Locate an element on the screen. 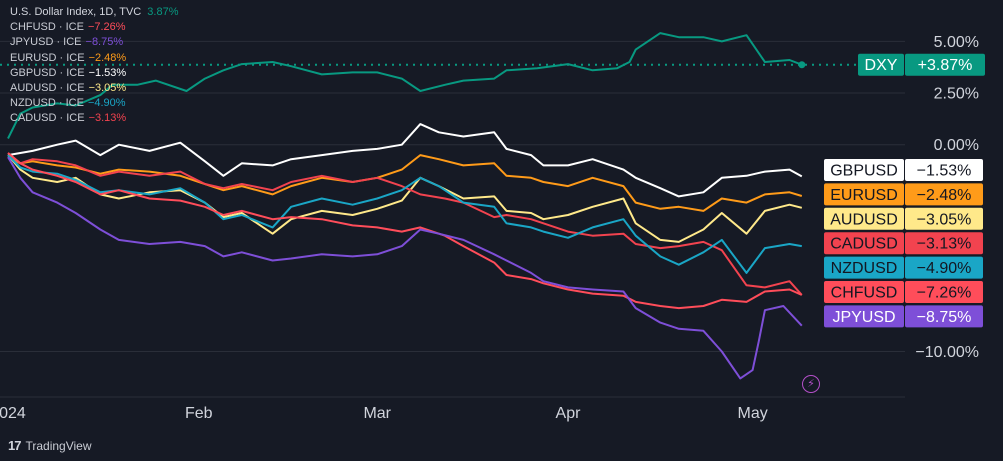 This screenshot has width=1003, height=461. series-line-gbpusd is located at coordinates (405, 160).